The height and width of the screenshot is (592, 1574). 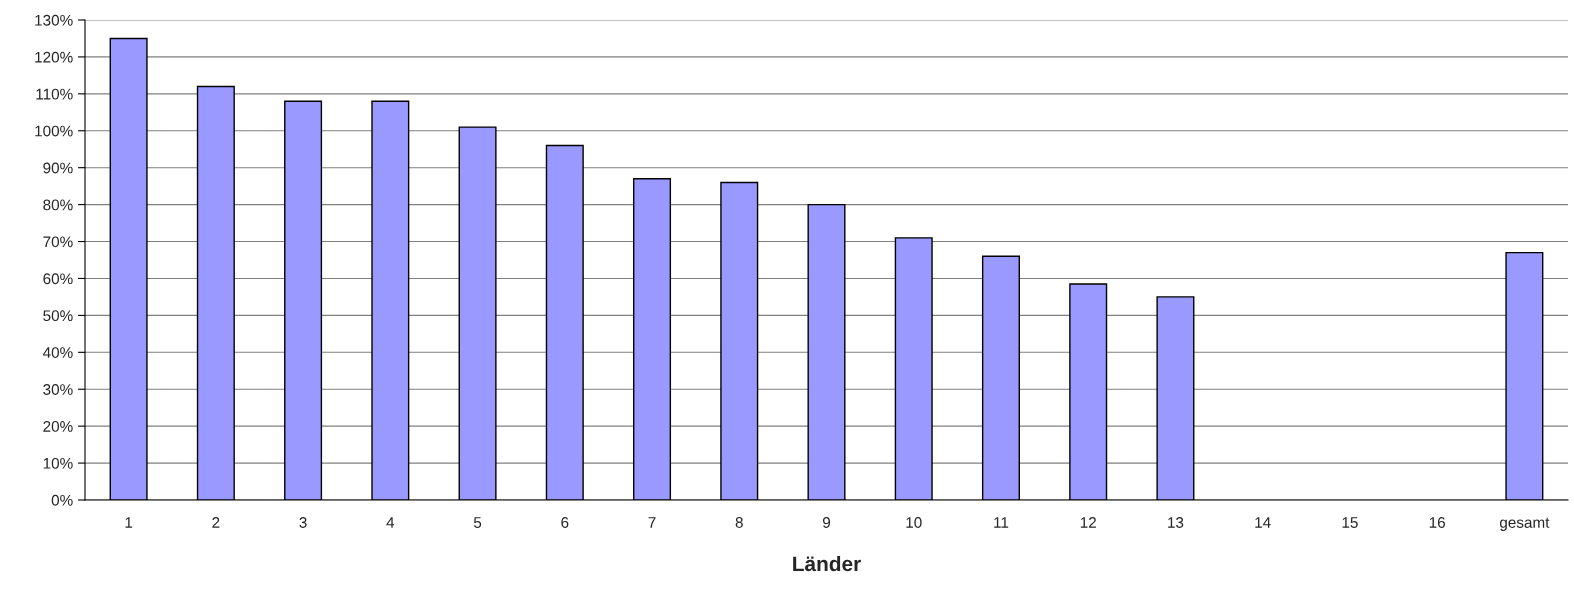 What do you see at coordinates (54, 20) in the screenshot?
I see `y-tick-label: 130%` at bounding box center [54, 20].